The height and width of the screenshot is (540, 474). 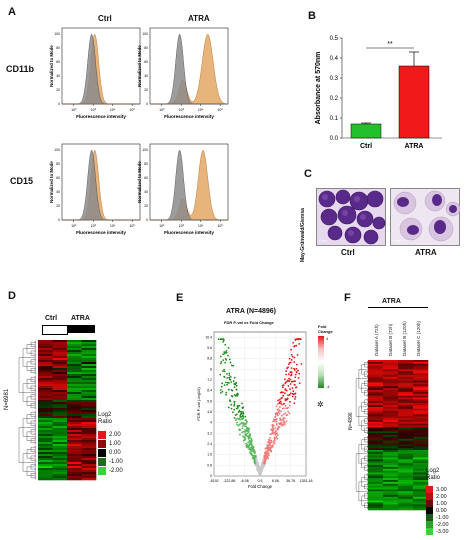 What do you see at coordinates (58, 62) in the screenshot?
I see `y-tick-label: 60` at bounding box center [58, 62].